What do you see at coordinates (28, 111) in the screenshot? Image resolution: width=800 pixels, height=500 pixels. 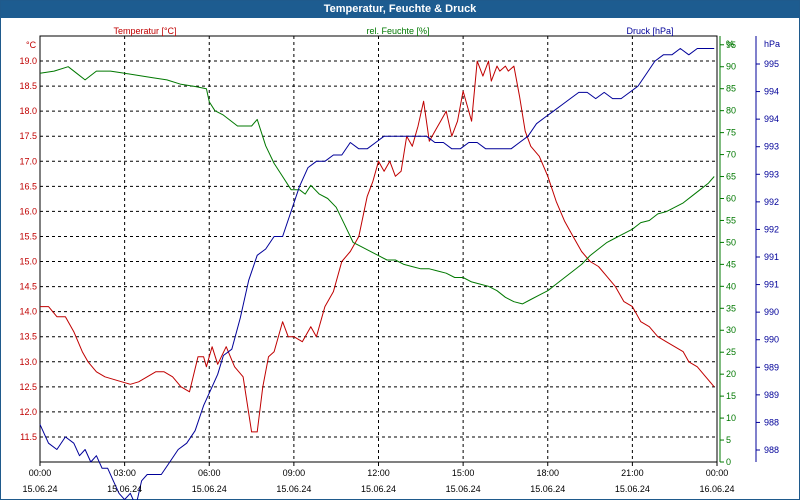 I see `temperature-tick-label: 18.0` at bounding box center [28, 111].